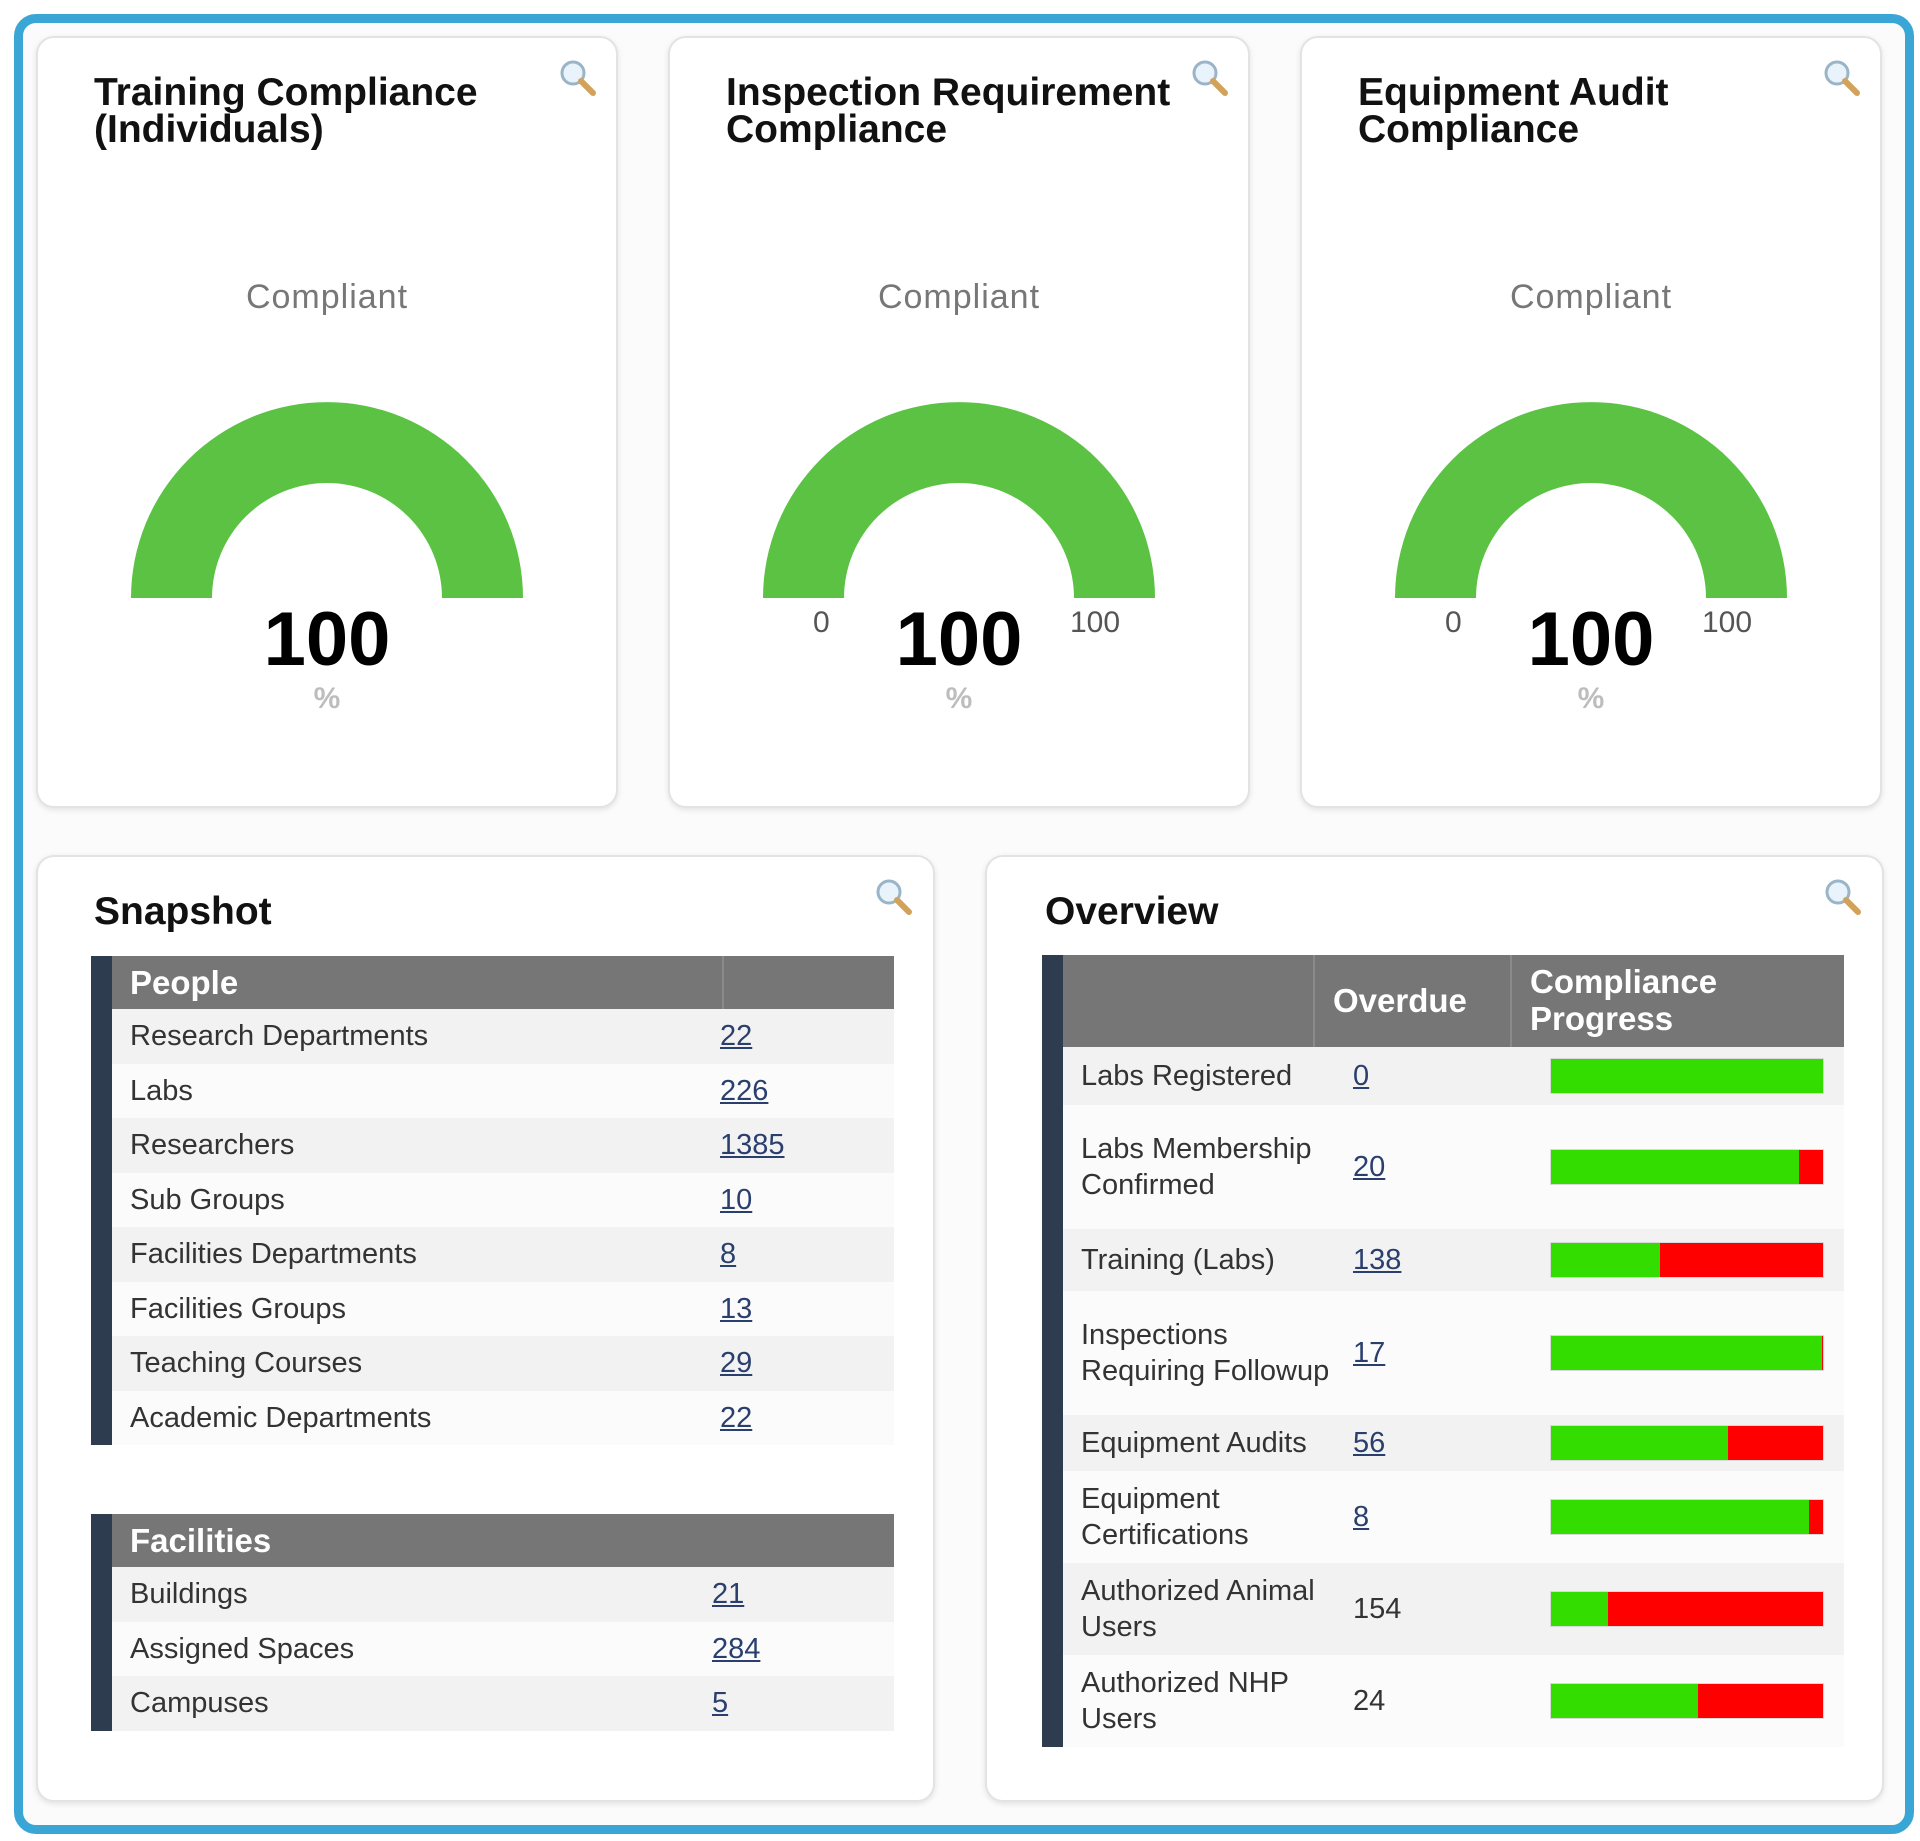 The height and width of the screenshot is (1841, 1920). What do you see at coordinates (736, 1308) in the screenshot?
I see `row-count-link: 13` at bounding box center [736, 1308].